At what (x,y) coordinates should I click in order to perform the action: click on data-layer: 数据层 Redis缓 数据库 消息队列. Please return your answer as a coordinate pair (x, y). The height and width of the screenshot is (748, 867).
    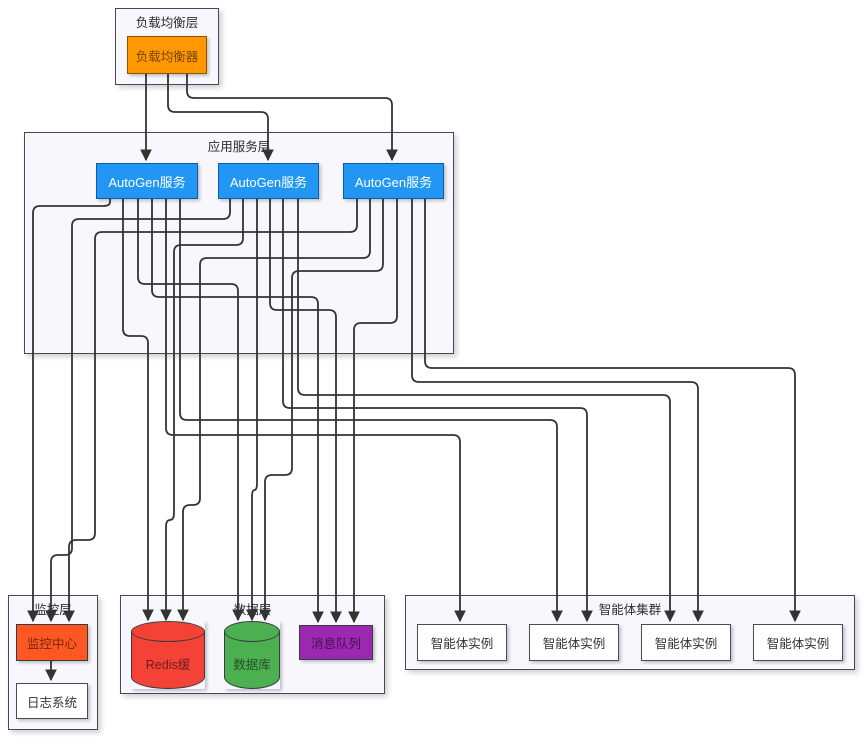
    Looking at the image, I should click on (252, 644).